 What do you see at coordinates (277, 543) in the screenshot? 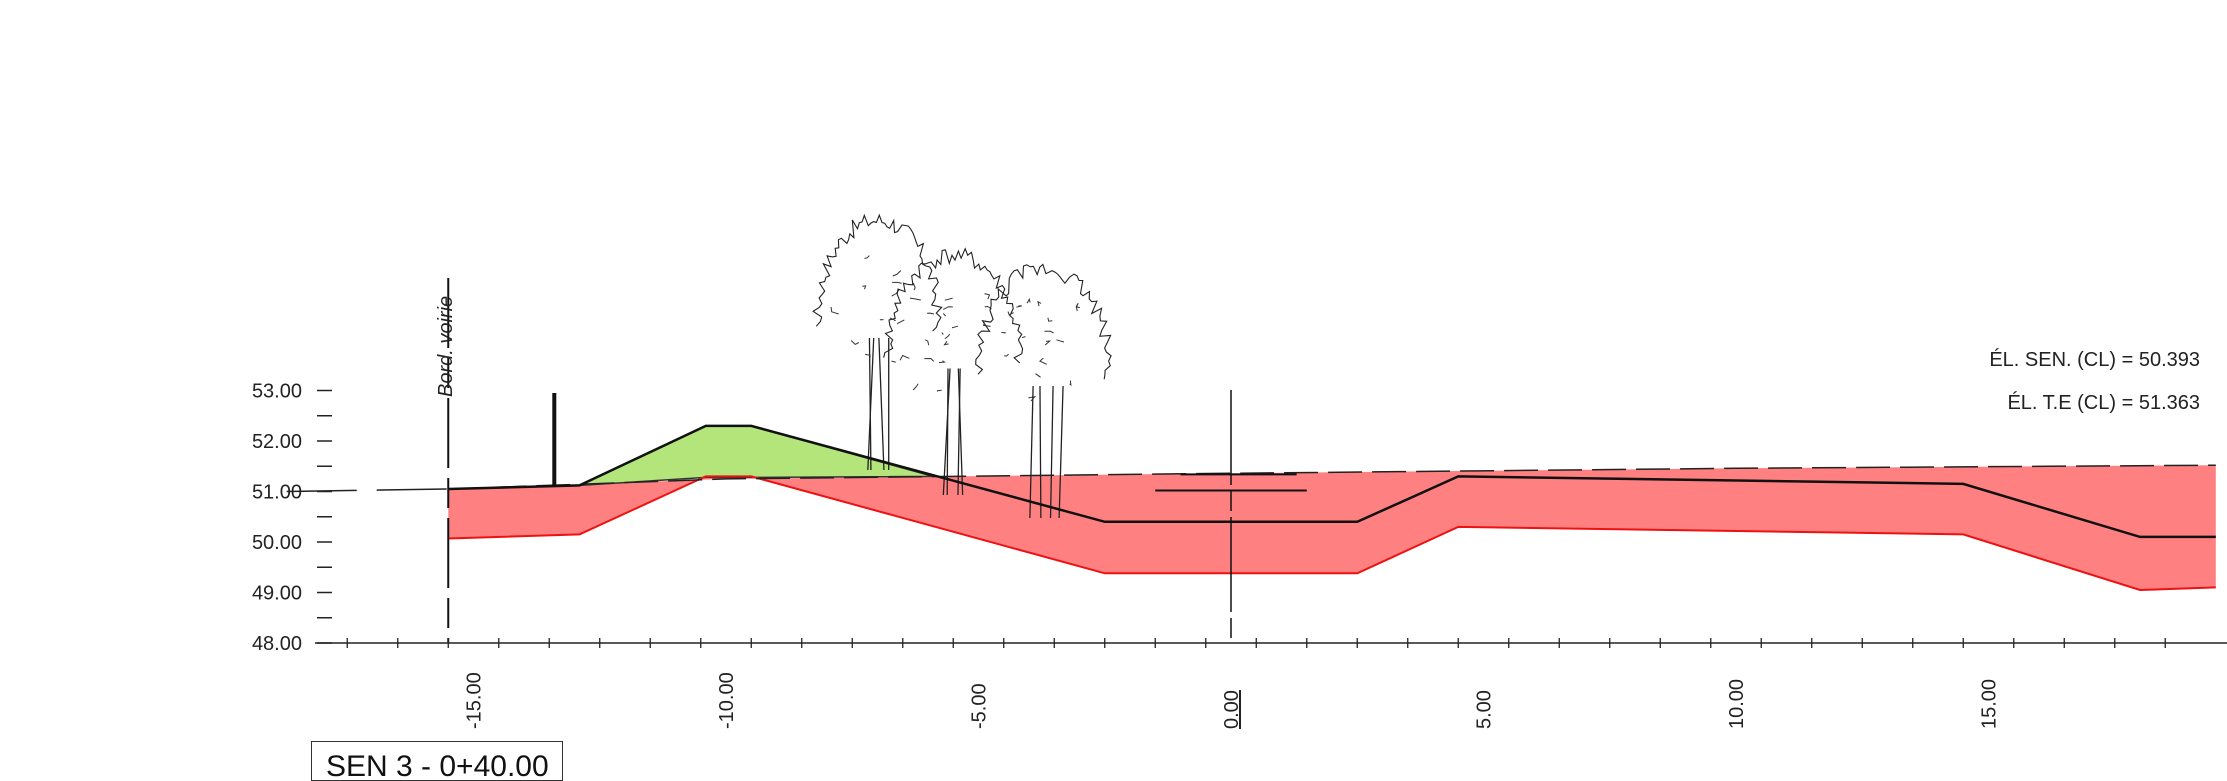
I see `y-axis-label: 50.00` at bounding box center [277, 543].